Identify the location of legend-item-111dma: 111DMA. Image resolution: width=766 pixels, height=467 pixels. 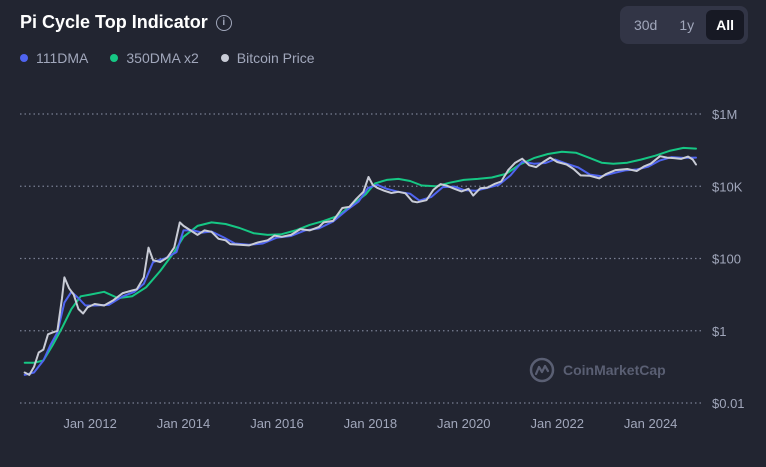
(54, 58).